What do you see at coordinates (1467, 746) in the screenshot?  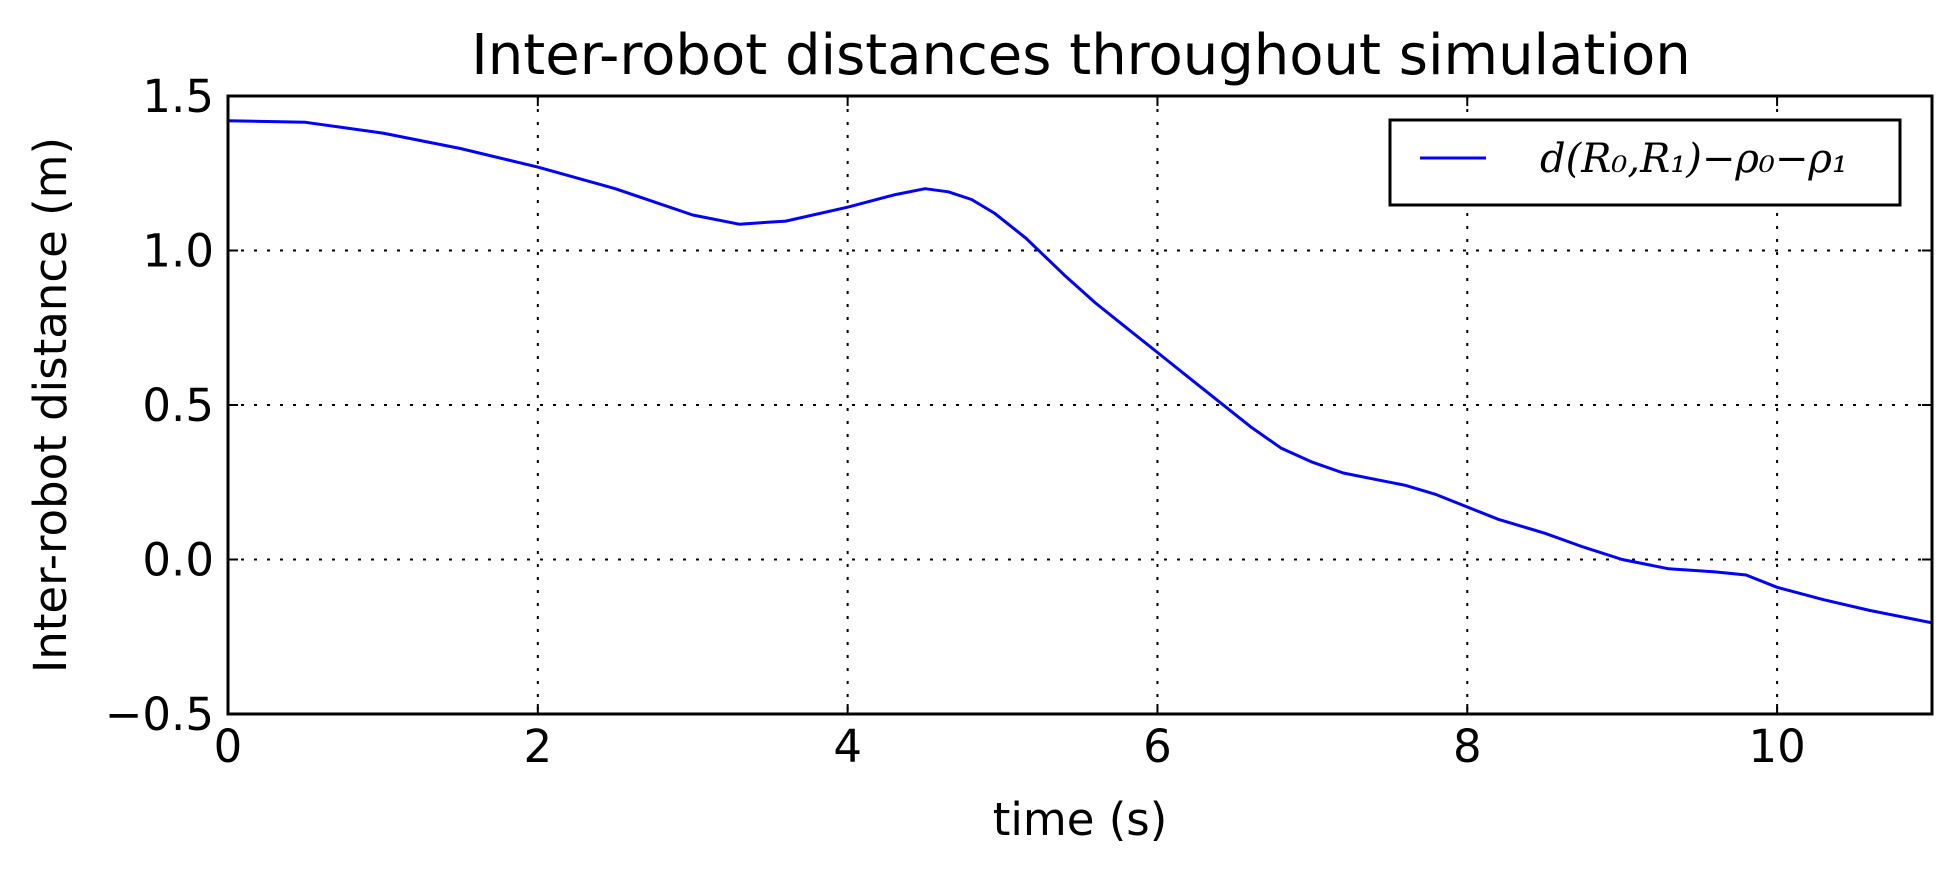 I see `x-tick-label: 8` at bounding box center [1467, 746].